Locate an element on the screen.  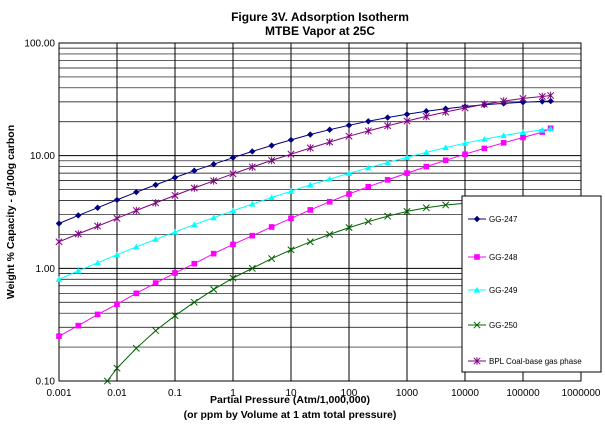
x-tick-label: 10 is located at coordinates (291, 393).